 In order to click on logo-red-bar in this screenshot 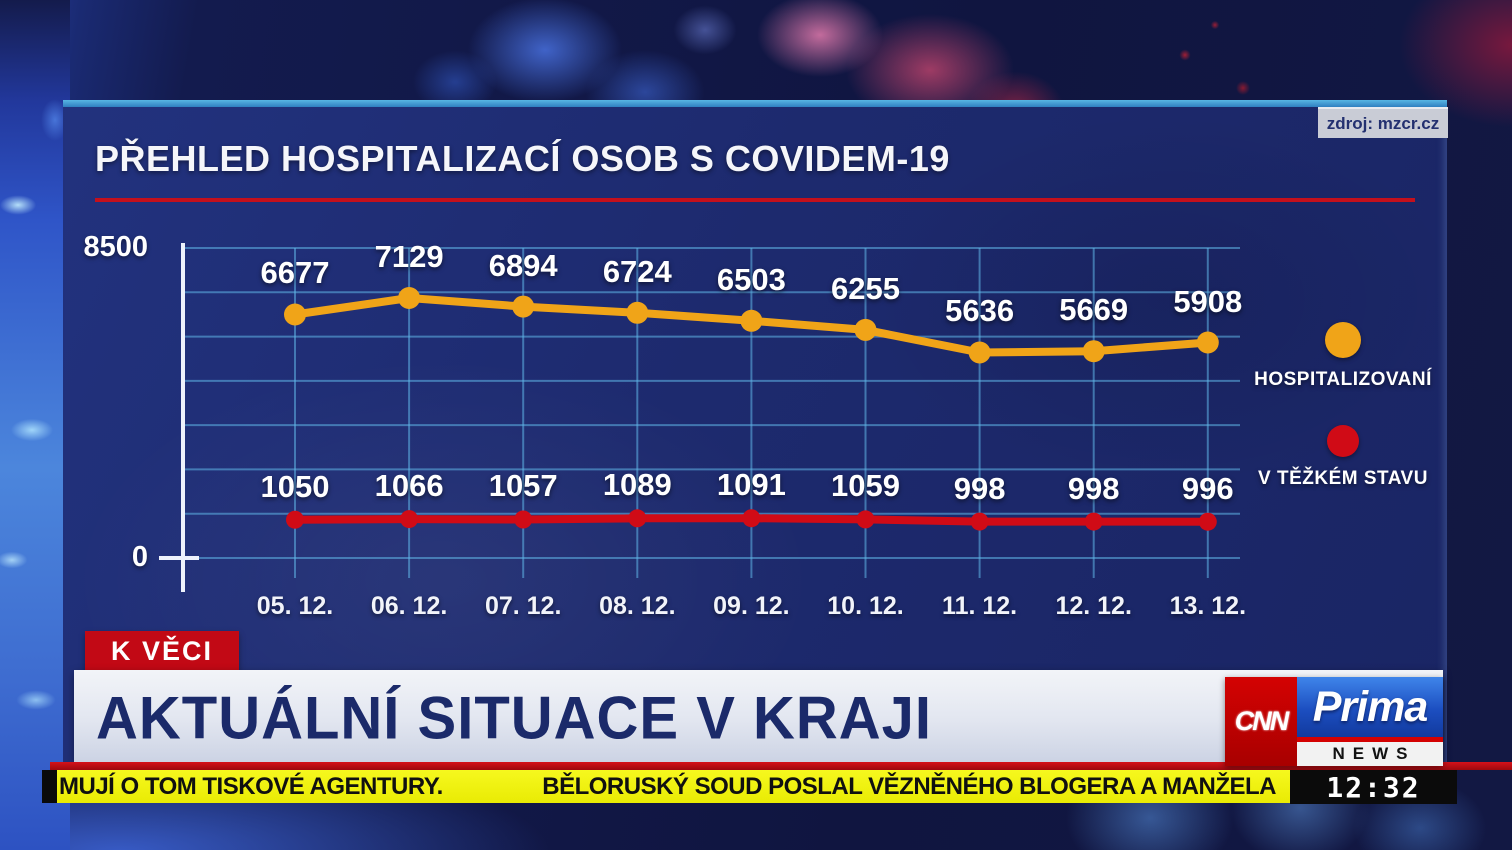, I will do `click(1370, 739)`.